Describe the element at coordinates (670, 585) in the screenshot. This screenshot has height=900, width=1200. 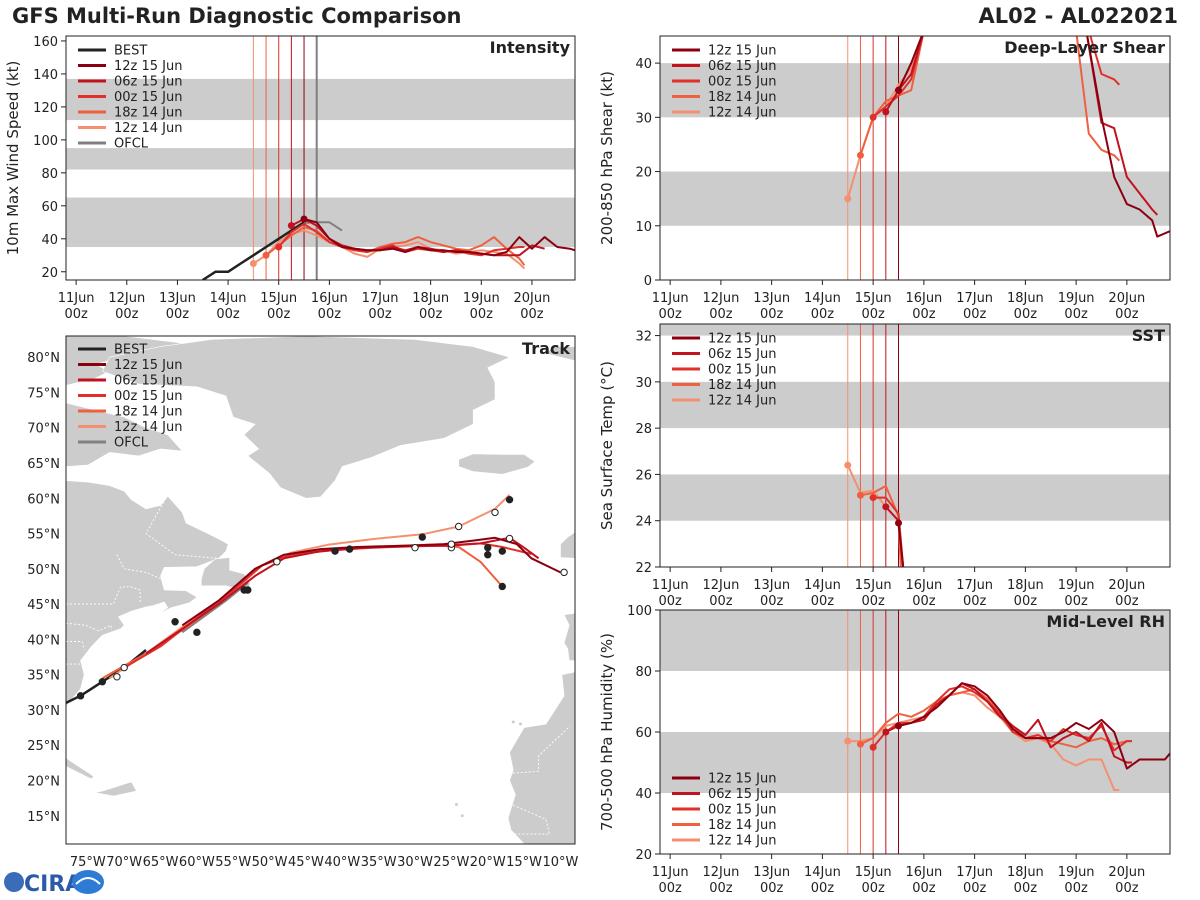
I see `x-tick-label-date: 11Jun` at that location.